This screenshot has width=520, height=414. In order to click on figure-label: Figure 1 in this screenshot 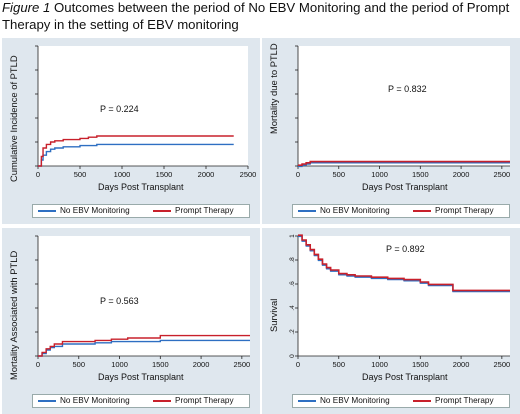, I will do `click(26, 7)`.